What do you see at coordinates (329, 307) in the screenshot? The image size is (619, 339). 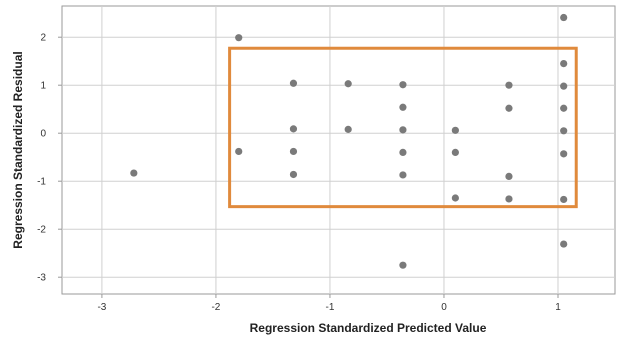 I see `x-tick-label: -1` at bounding box center [329, 307].